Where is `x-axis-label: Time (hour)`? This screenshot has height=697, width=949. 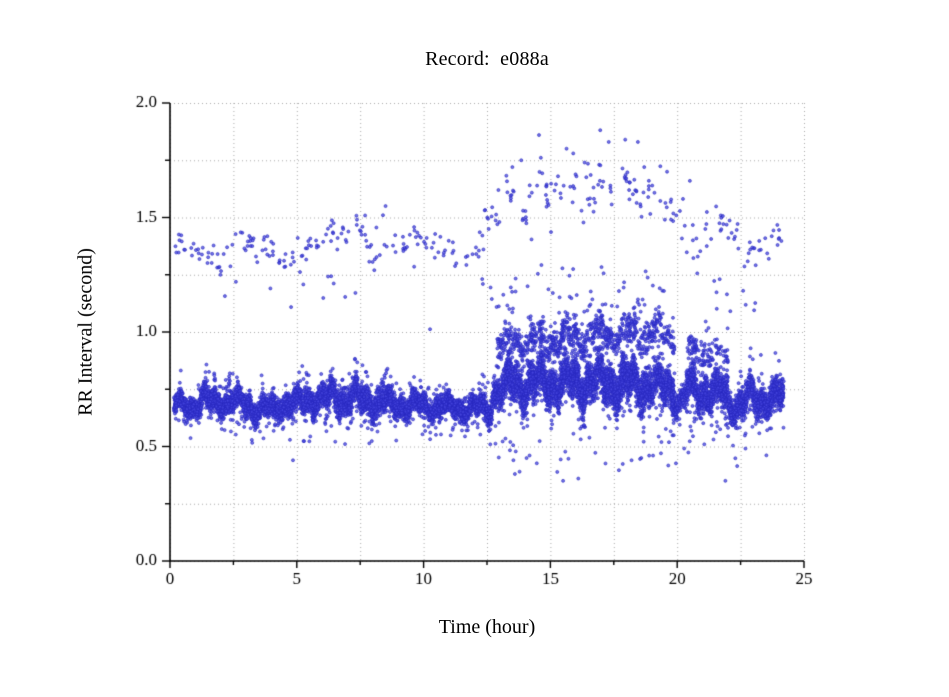 x-axis-label: Time (hour) is located at coordinates (487, 627).